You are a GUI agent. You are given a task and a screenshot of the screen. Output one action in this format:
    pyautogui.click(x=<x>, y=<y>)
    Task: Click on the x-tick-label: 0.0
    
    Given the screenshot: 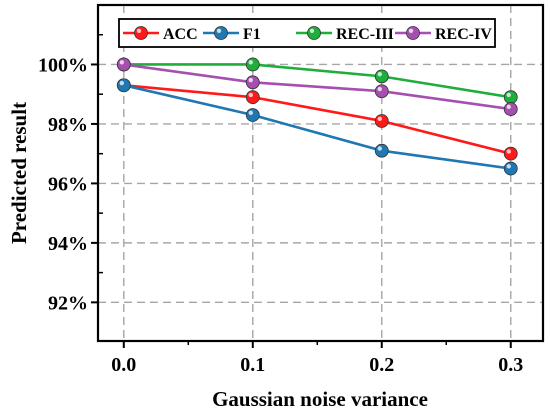 What is the action you would take?
    pyautogui.click(x=123, y=365)
    